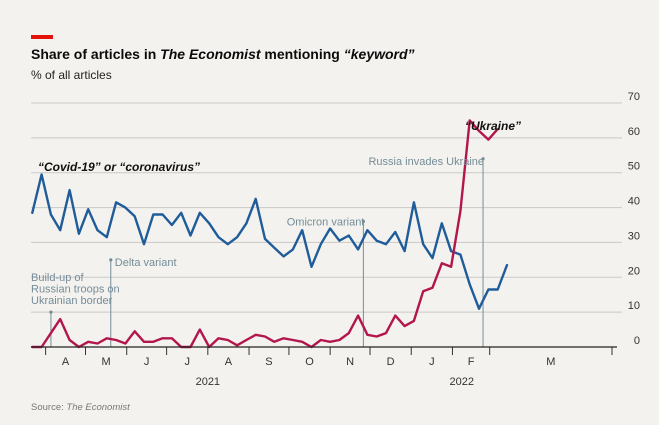 This screenshot has width=659, height=425. Describe the element at coordinates (634, 97) in the screenshot. I see `y-tick-label: 70` at that location.